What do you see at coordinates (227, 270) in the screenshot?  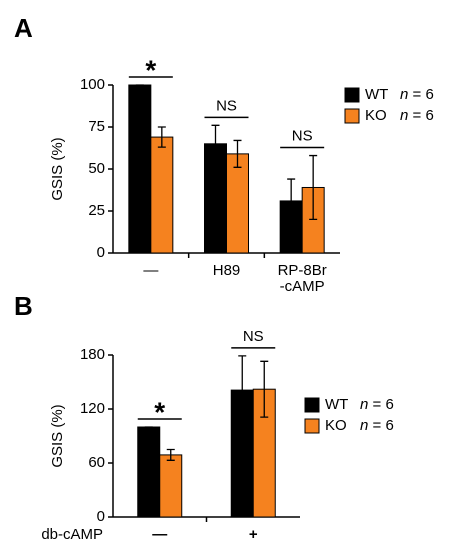 I see `x-tick-label: H89` at bounding box center [227, 270].